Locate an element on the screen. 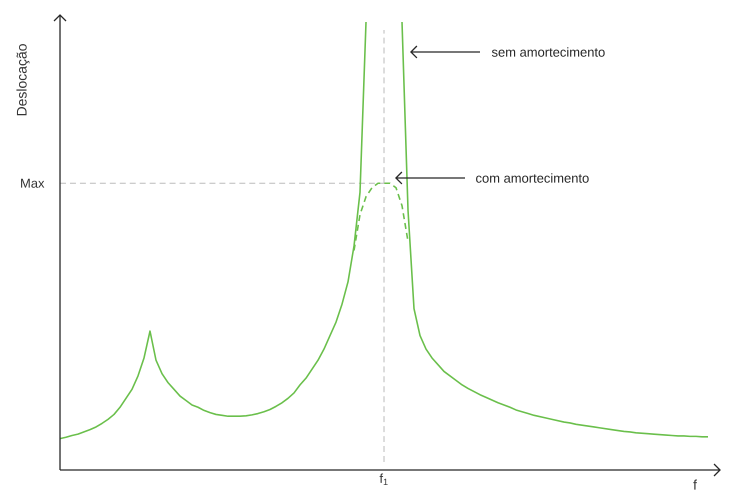 This screenshot has height=494, width=733. ref-line-label: Max is located at coordinates (32, 183).